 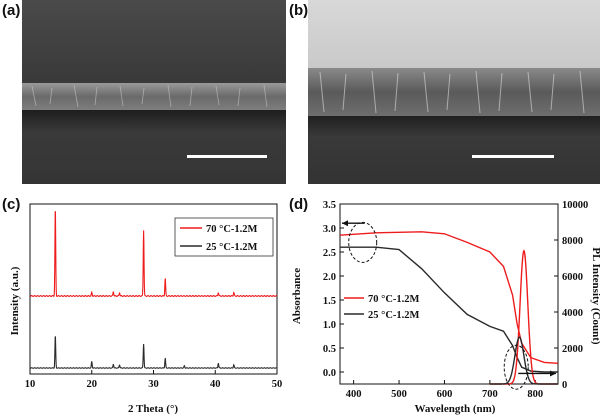 I want to click on pl-y-tick-label: 6000, so click(x=572, y=277).